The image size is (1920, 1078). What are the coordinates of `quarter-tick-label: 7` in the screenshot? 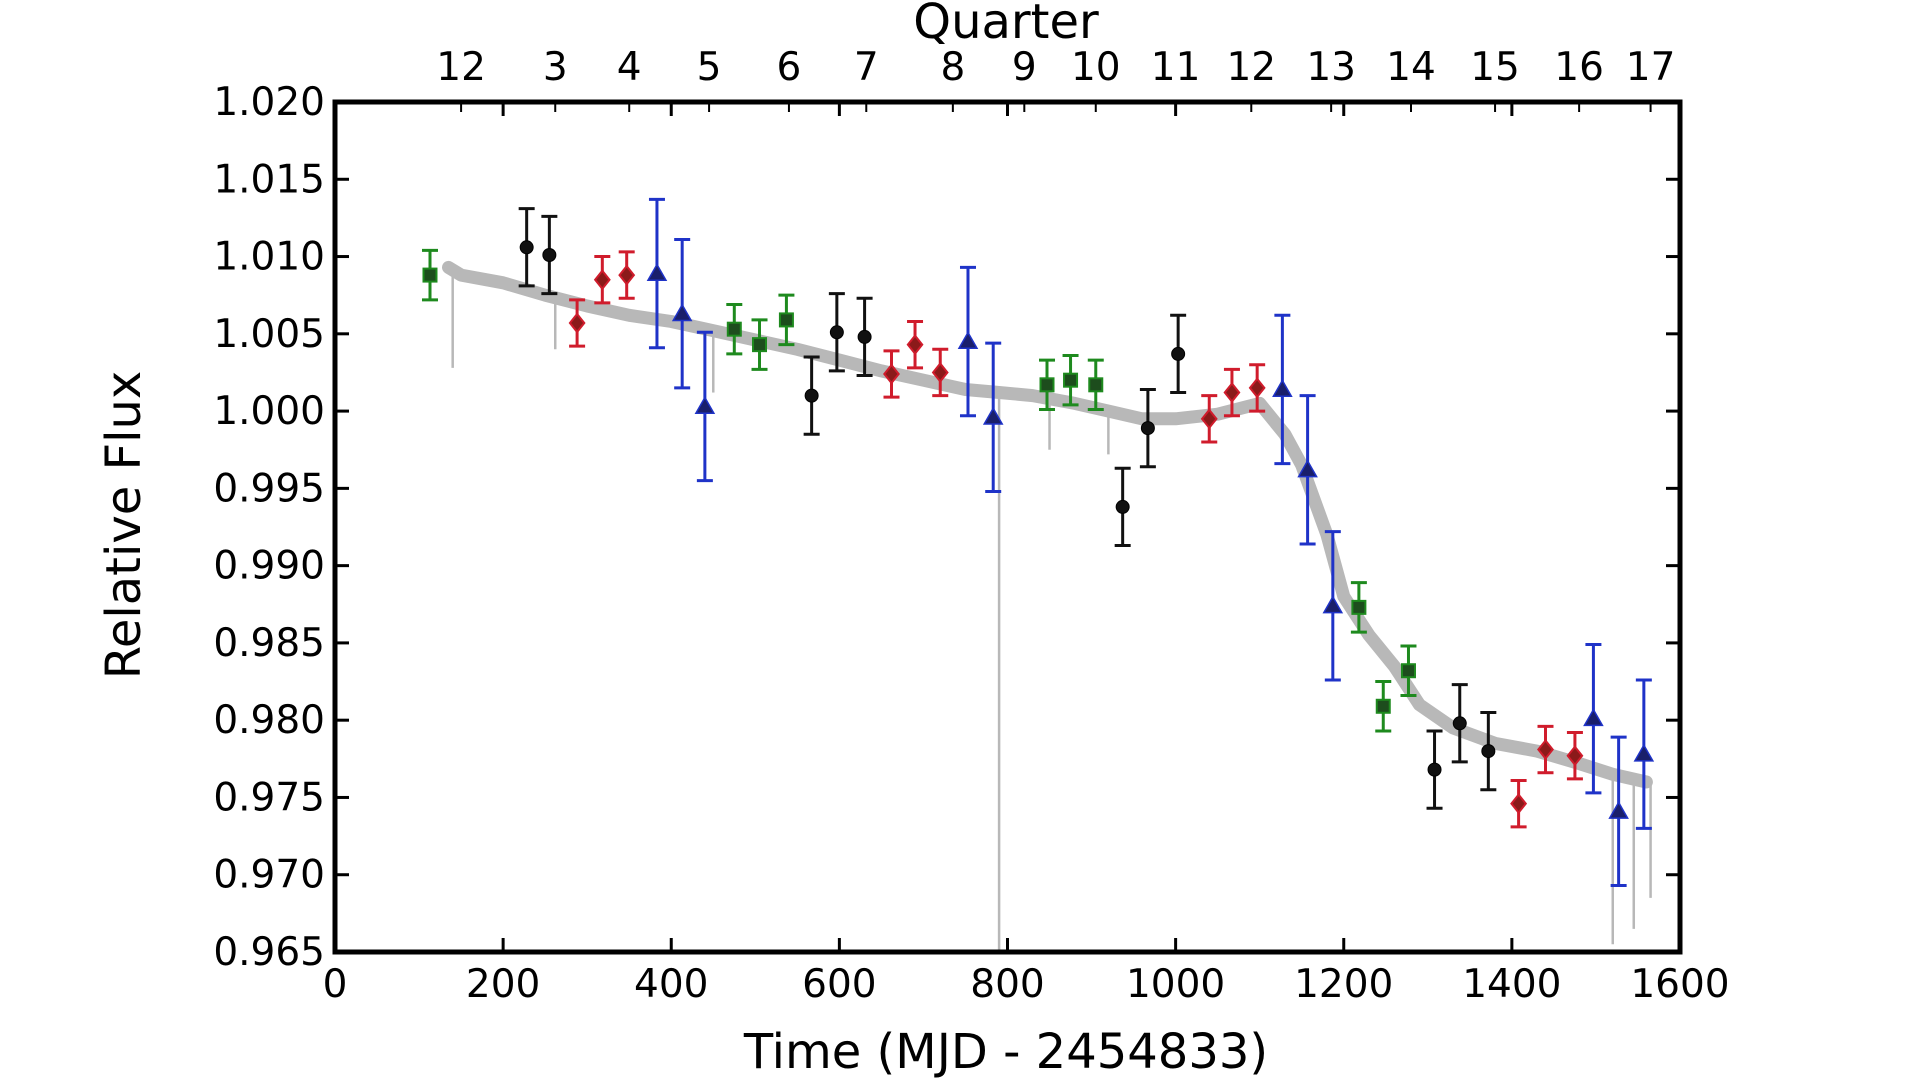 It's located at (866, 67).